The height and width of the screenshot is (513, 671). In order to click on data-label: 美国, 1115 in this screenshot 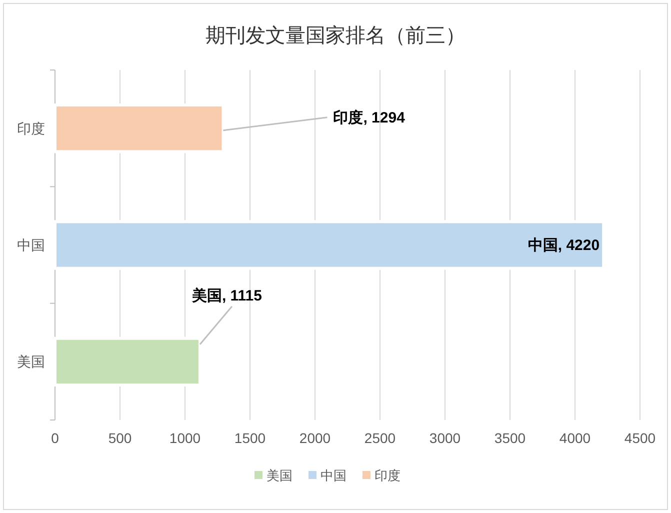, I will do `click(226, 295)`.